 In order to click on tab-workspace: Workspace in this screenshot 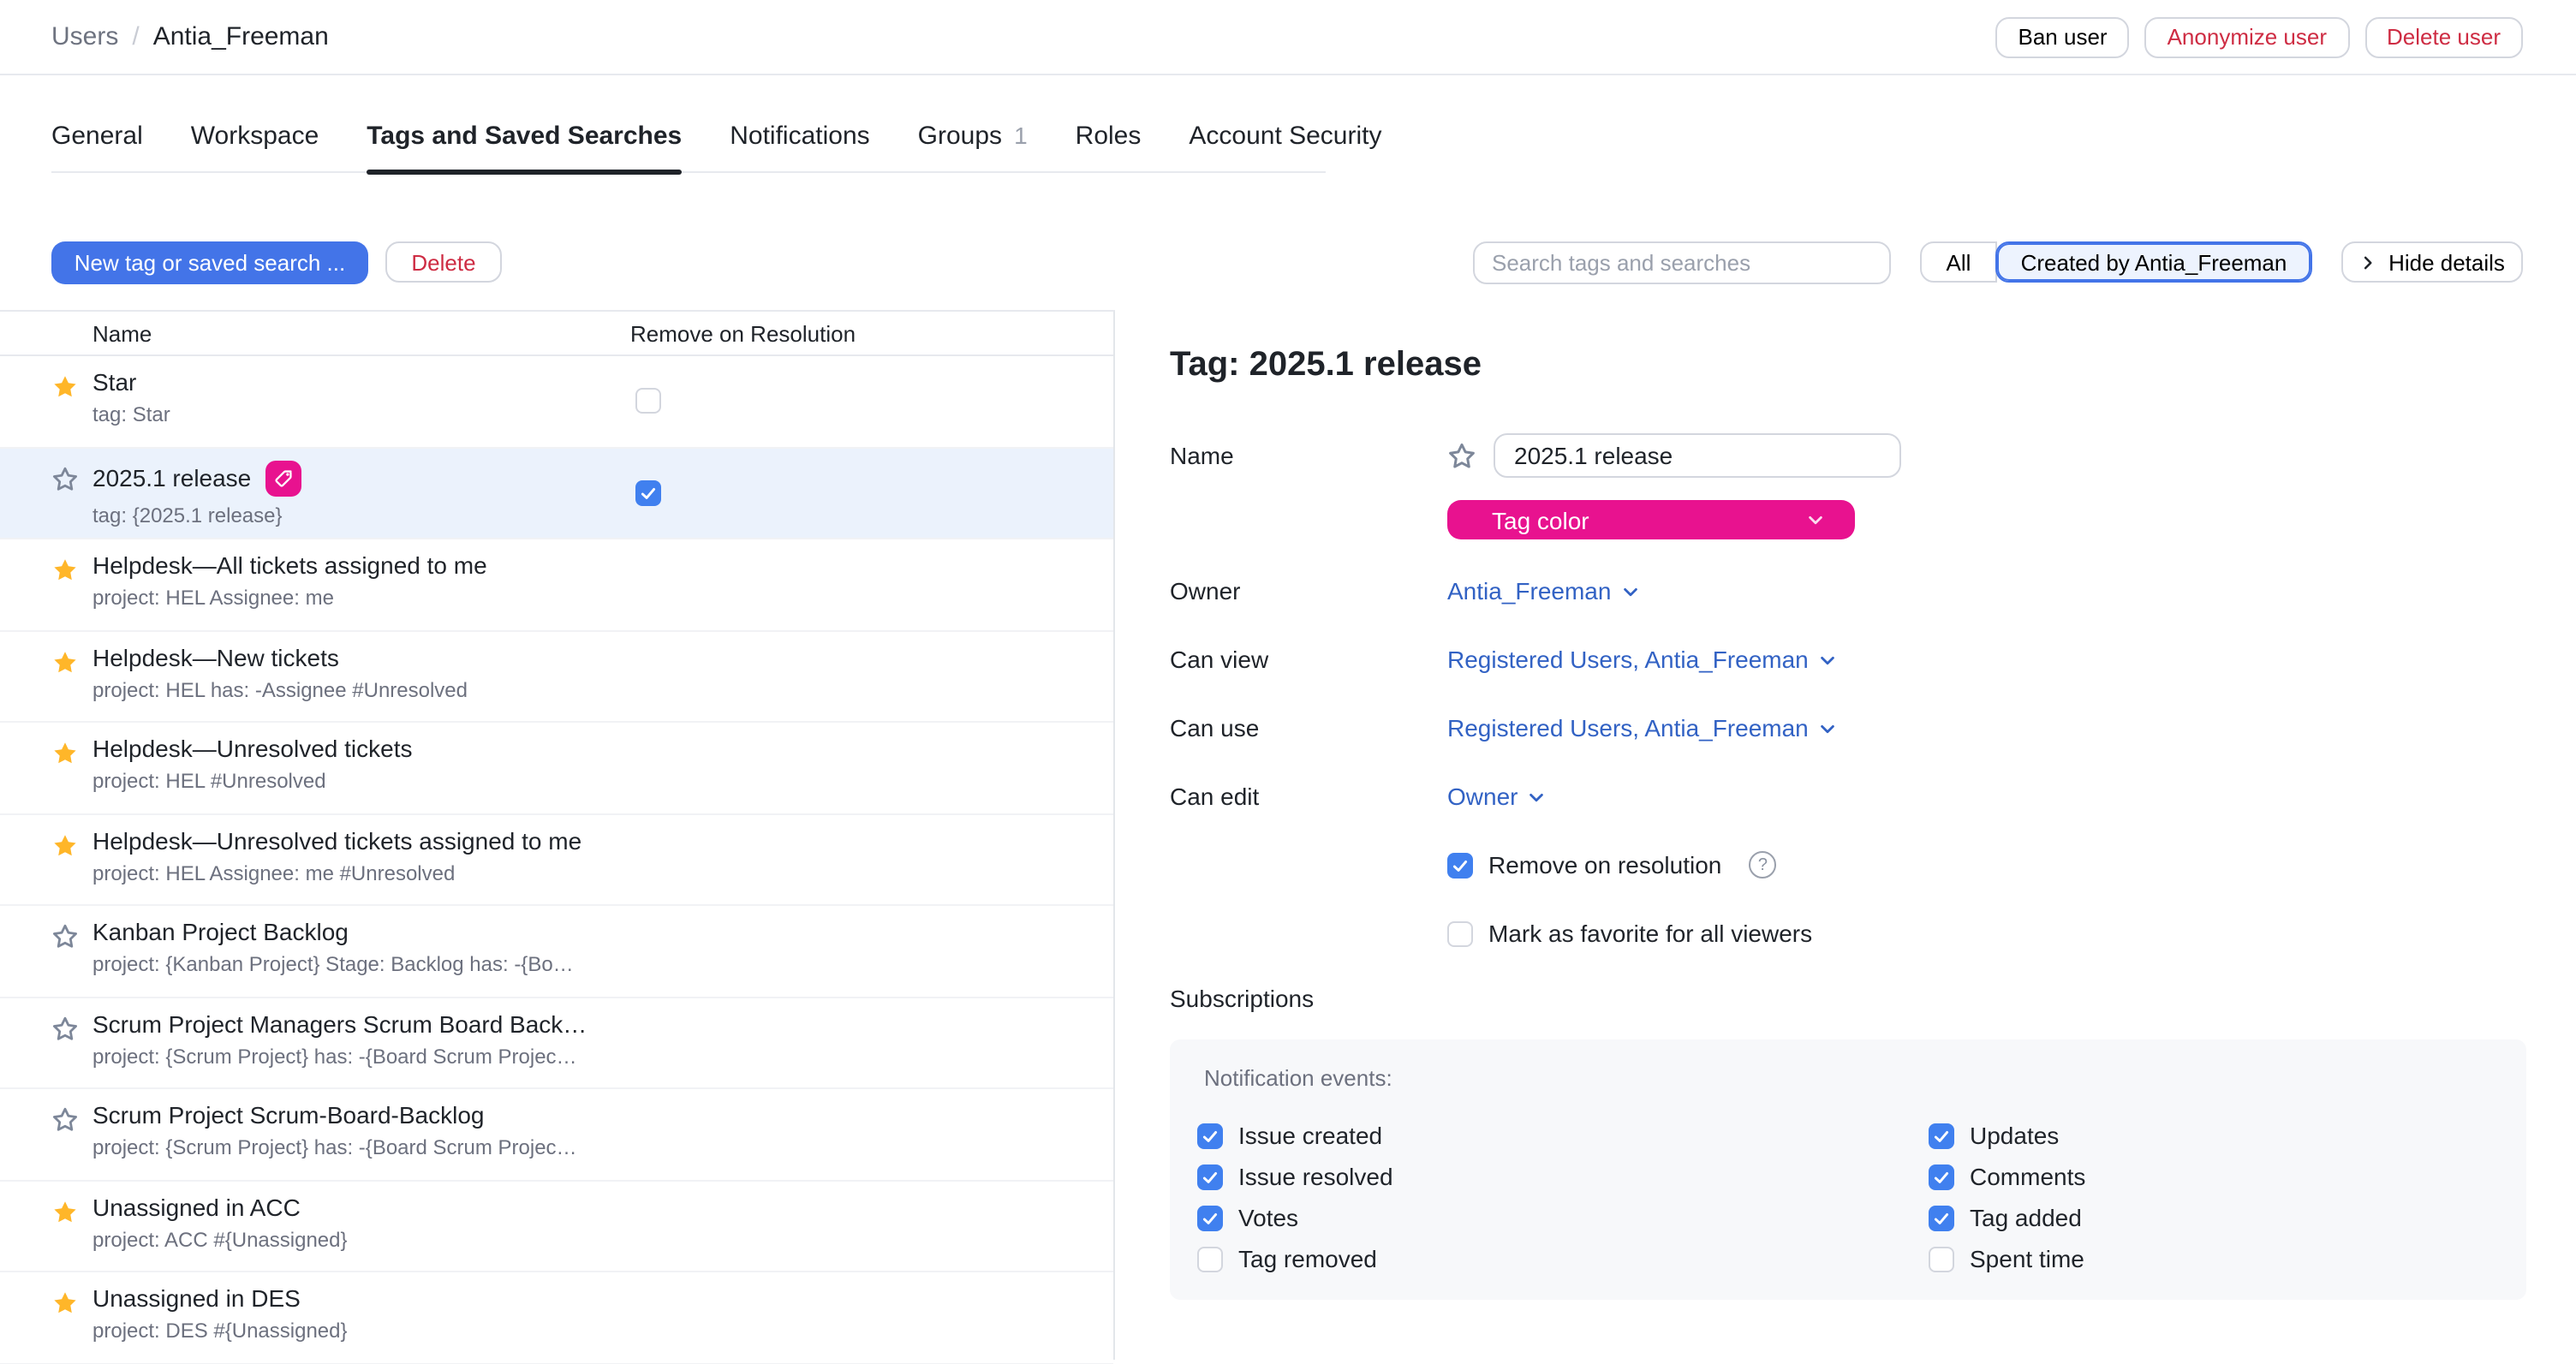, I will do `click(255, 148)`.